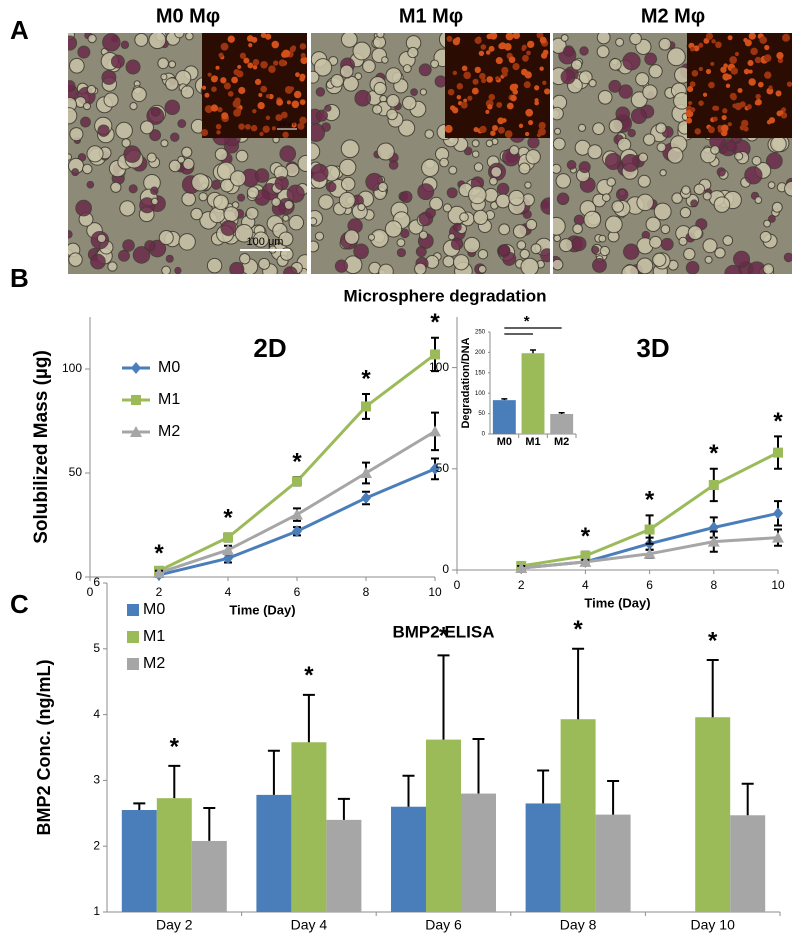 The image size is (800, 947). Describe the element at coordinates (748, 863) in the screenshot. I see `bar` at that location.